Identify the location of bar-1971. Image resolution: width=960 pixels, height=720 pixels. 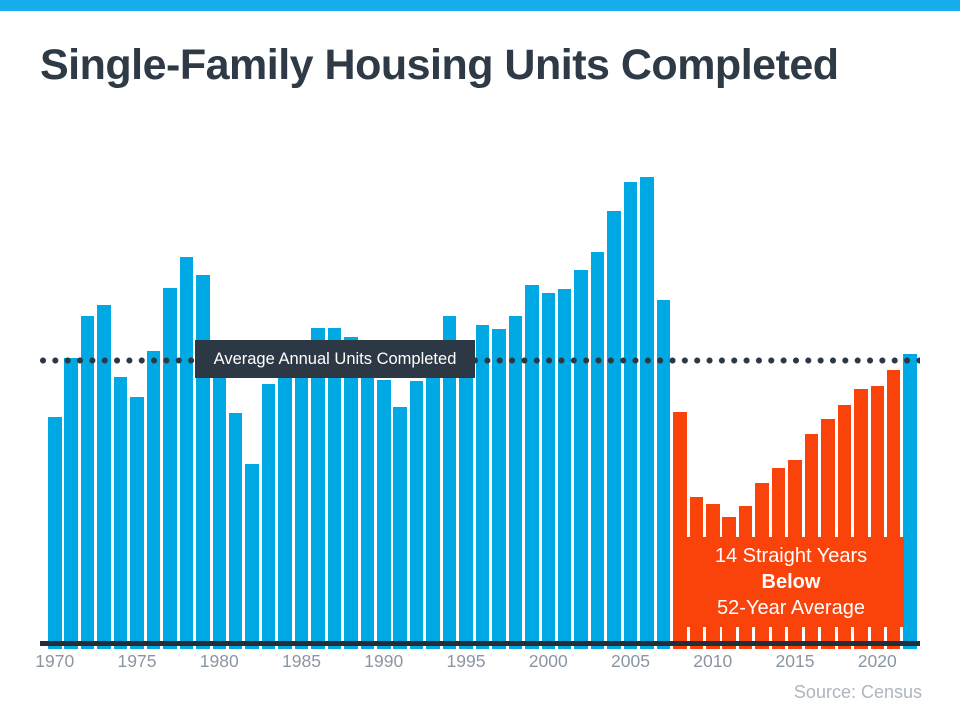
(71, 503).